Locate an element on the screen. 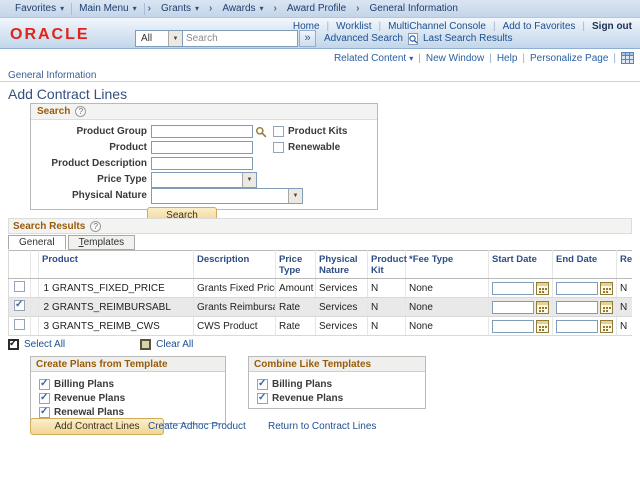  row-1-spacer is located at coordinates (34, 288).